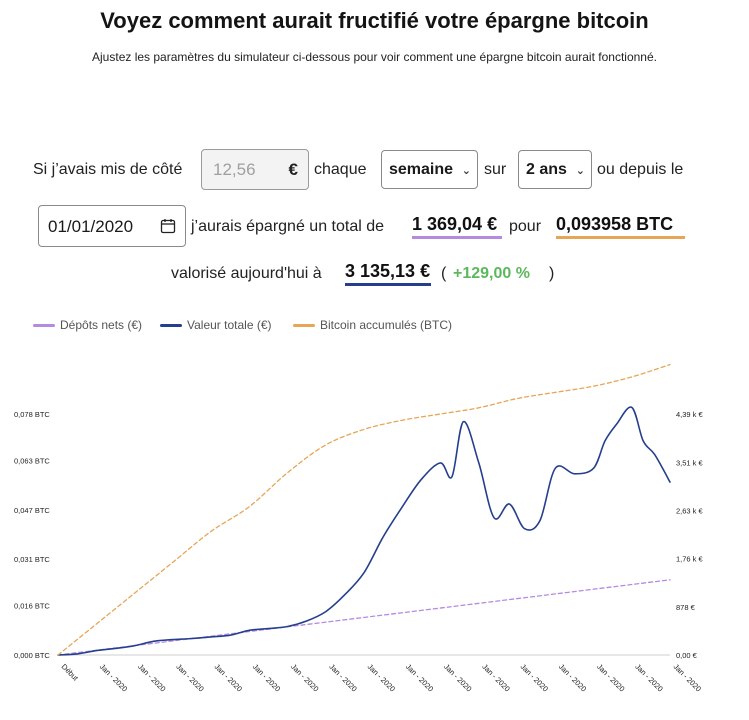 The height and width of the screenshot is (720, 749). Describe the element at coordinates (388, 271) in the screenshot. I see `value-today: 3 135,13 €` at that location.